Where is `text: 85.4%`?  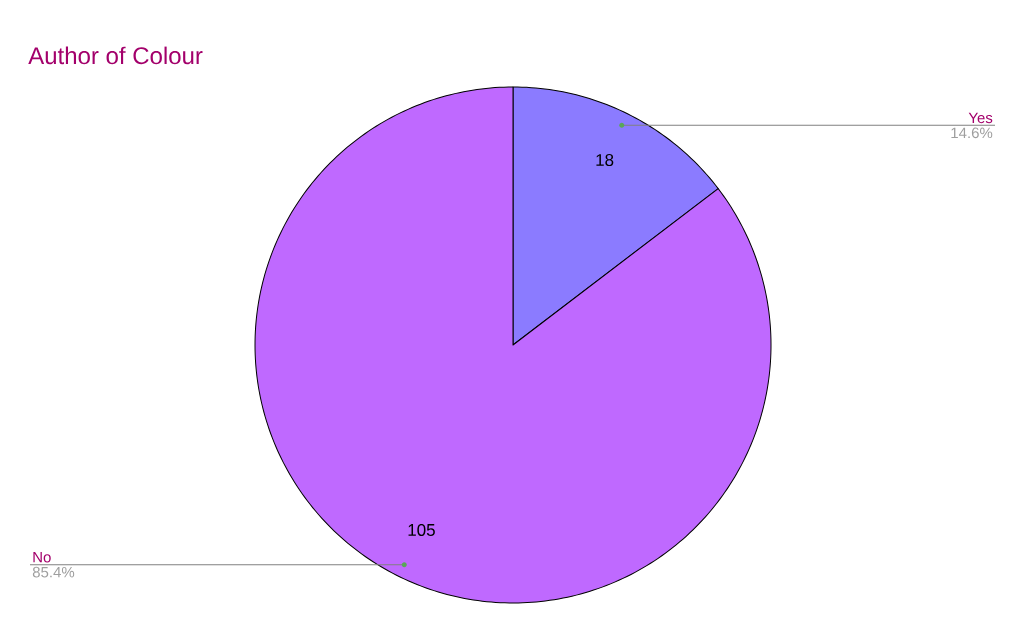 text: 85.4% is located at coordinates (53, 572).